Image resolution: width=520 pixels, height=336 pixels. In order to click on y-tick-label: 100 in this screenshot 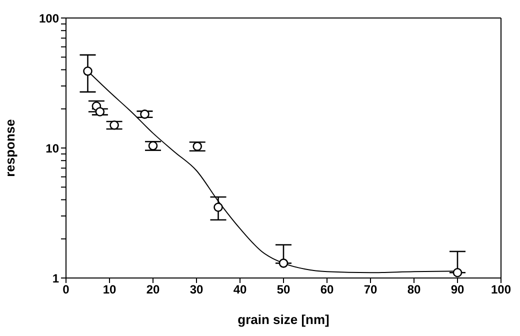, I will do `click(49, 18)`.